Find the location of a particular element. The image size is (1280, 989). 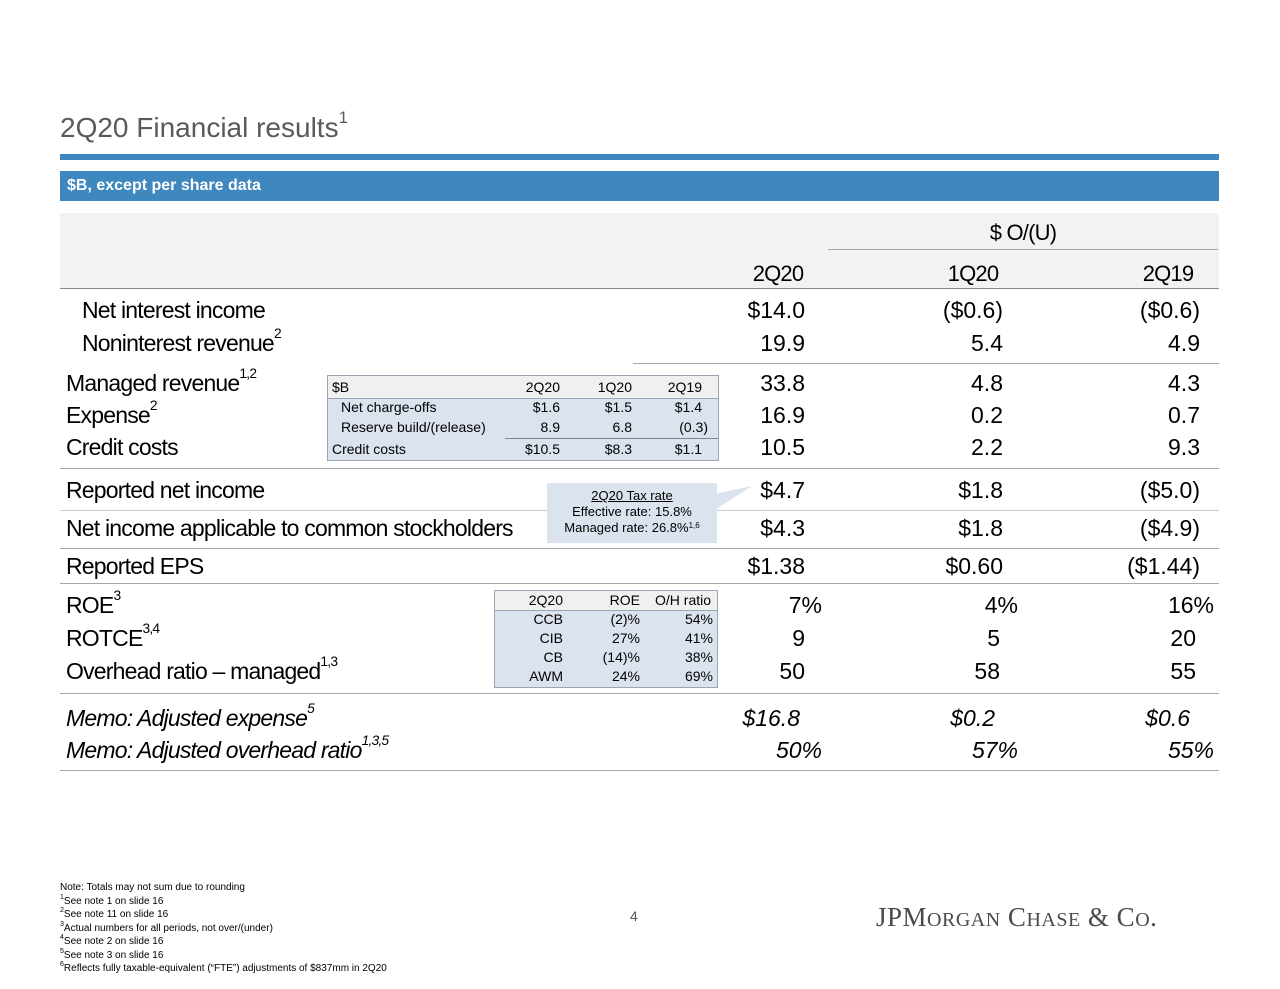

row-value: 50 is located at coordinates (792, 671).